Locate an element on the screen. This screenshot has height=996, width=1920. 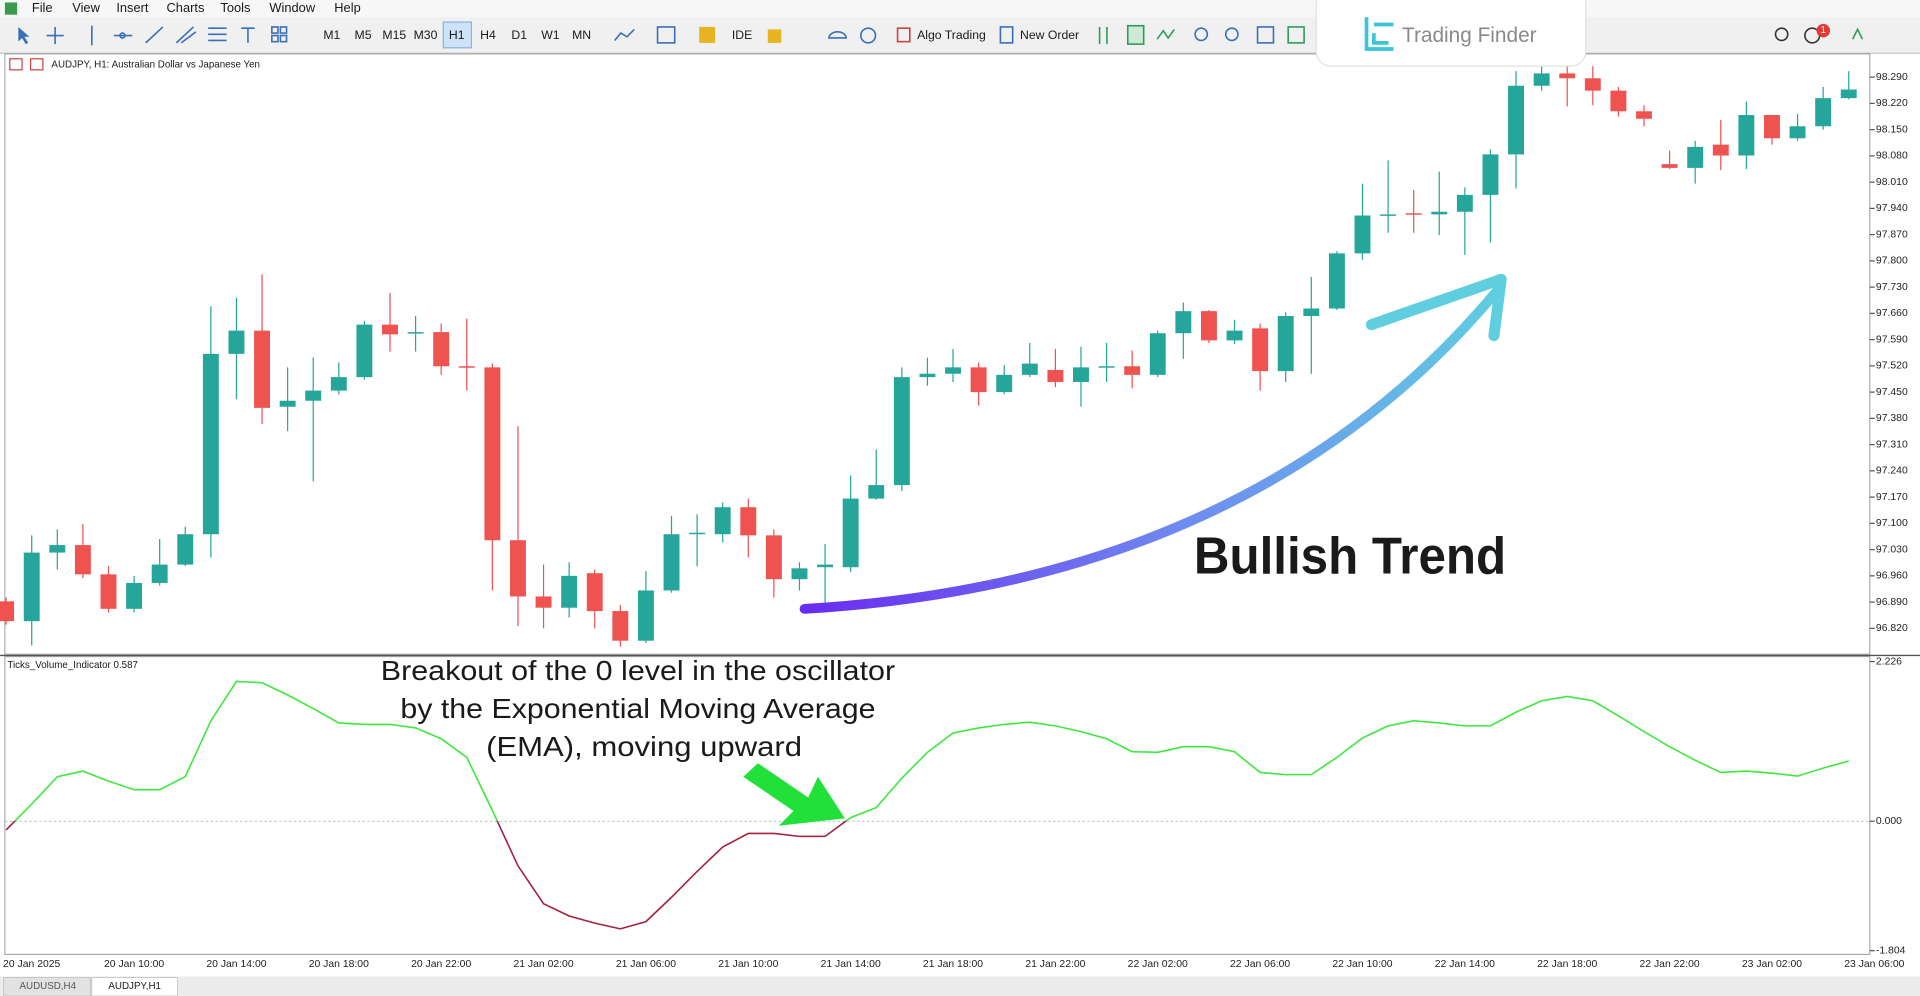
x-tick-label: 23 Jan 06:00 is located at coordinates (1874, 964).